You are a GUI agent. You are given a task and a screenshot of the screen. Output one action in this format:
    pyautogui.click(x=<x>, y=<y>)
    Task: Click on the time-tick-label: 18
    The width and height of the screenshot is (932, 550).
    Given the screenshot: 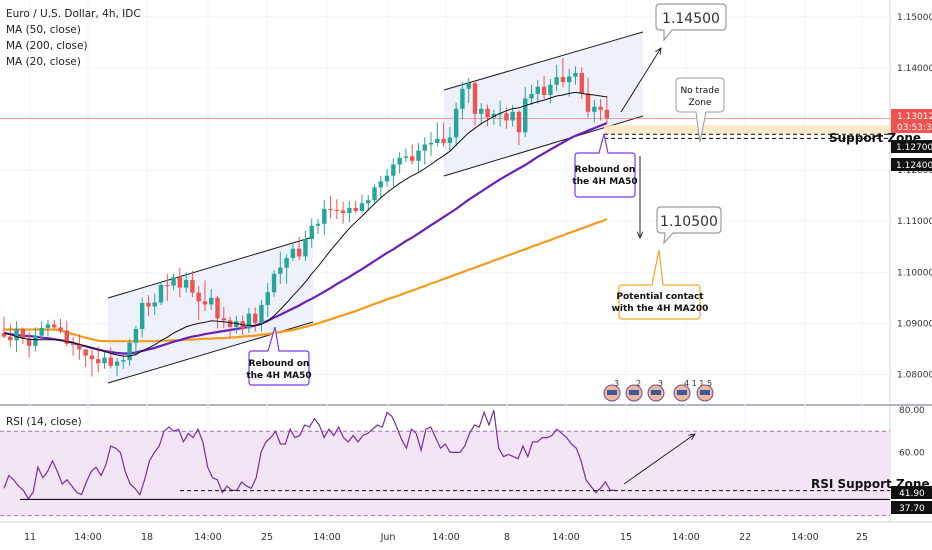 What is the action you would take?
    pyautogui.click(x=147, y=537)
    